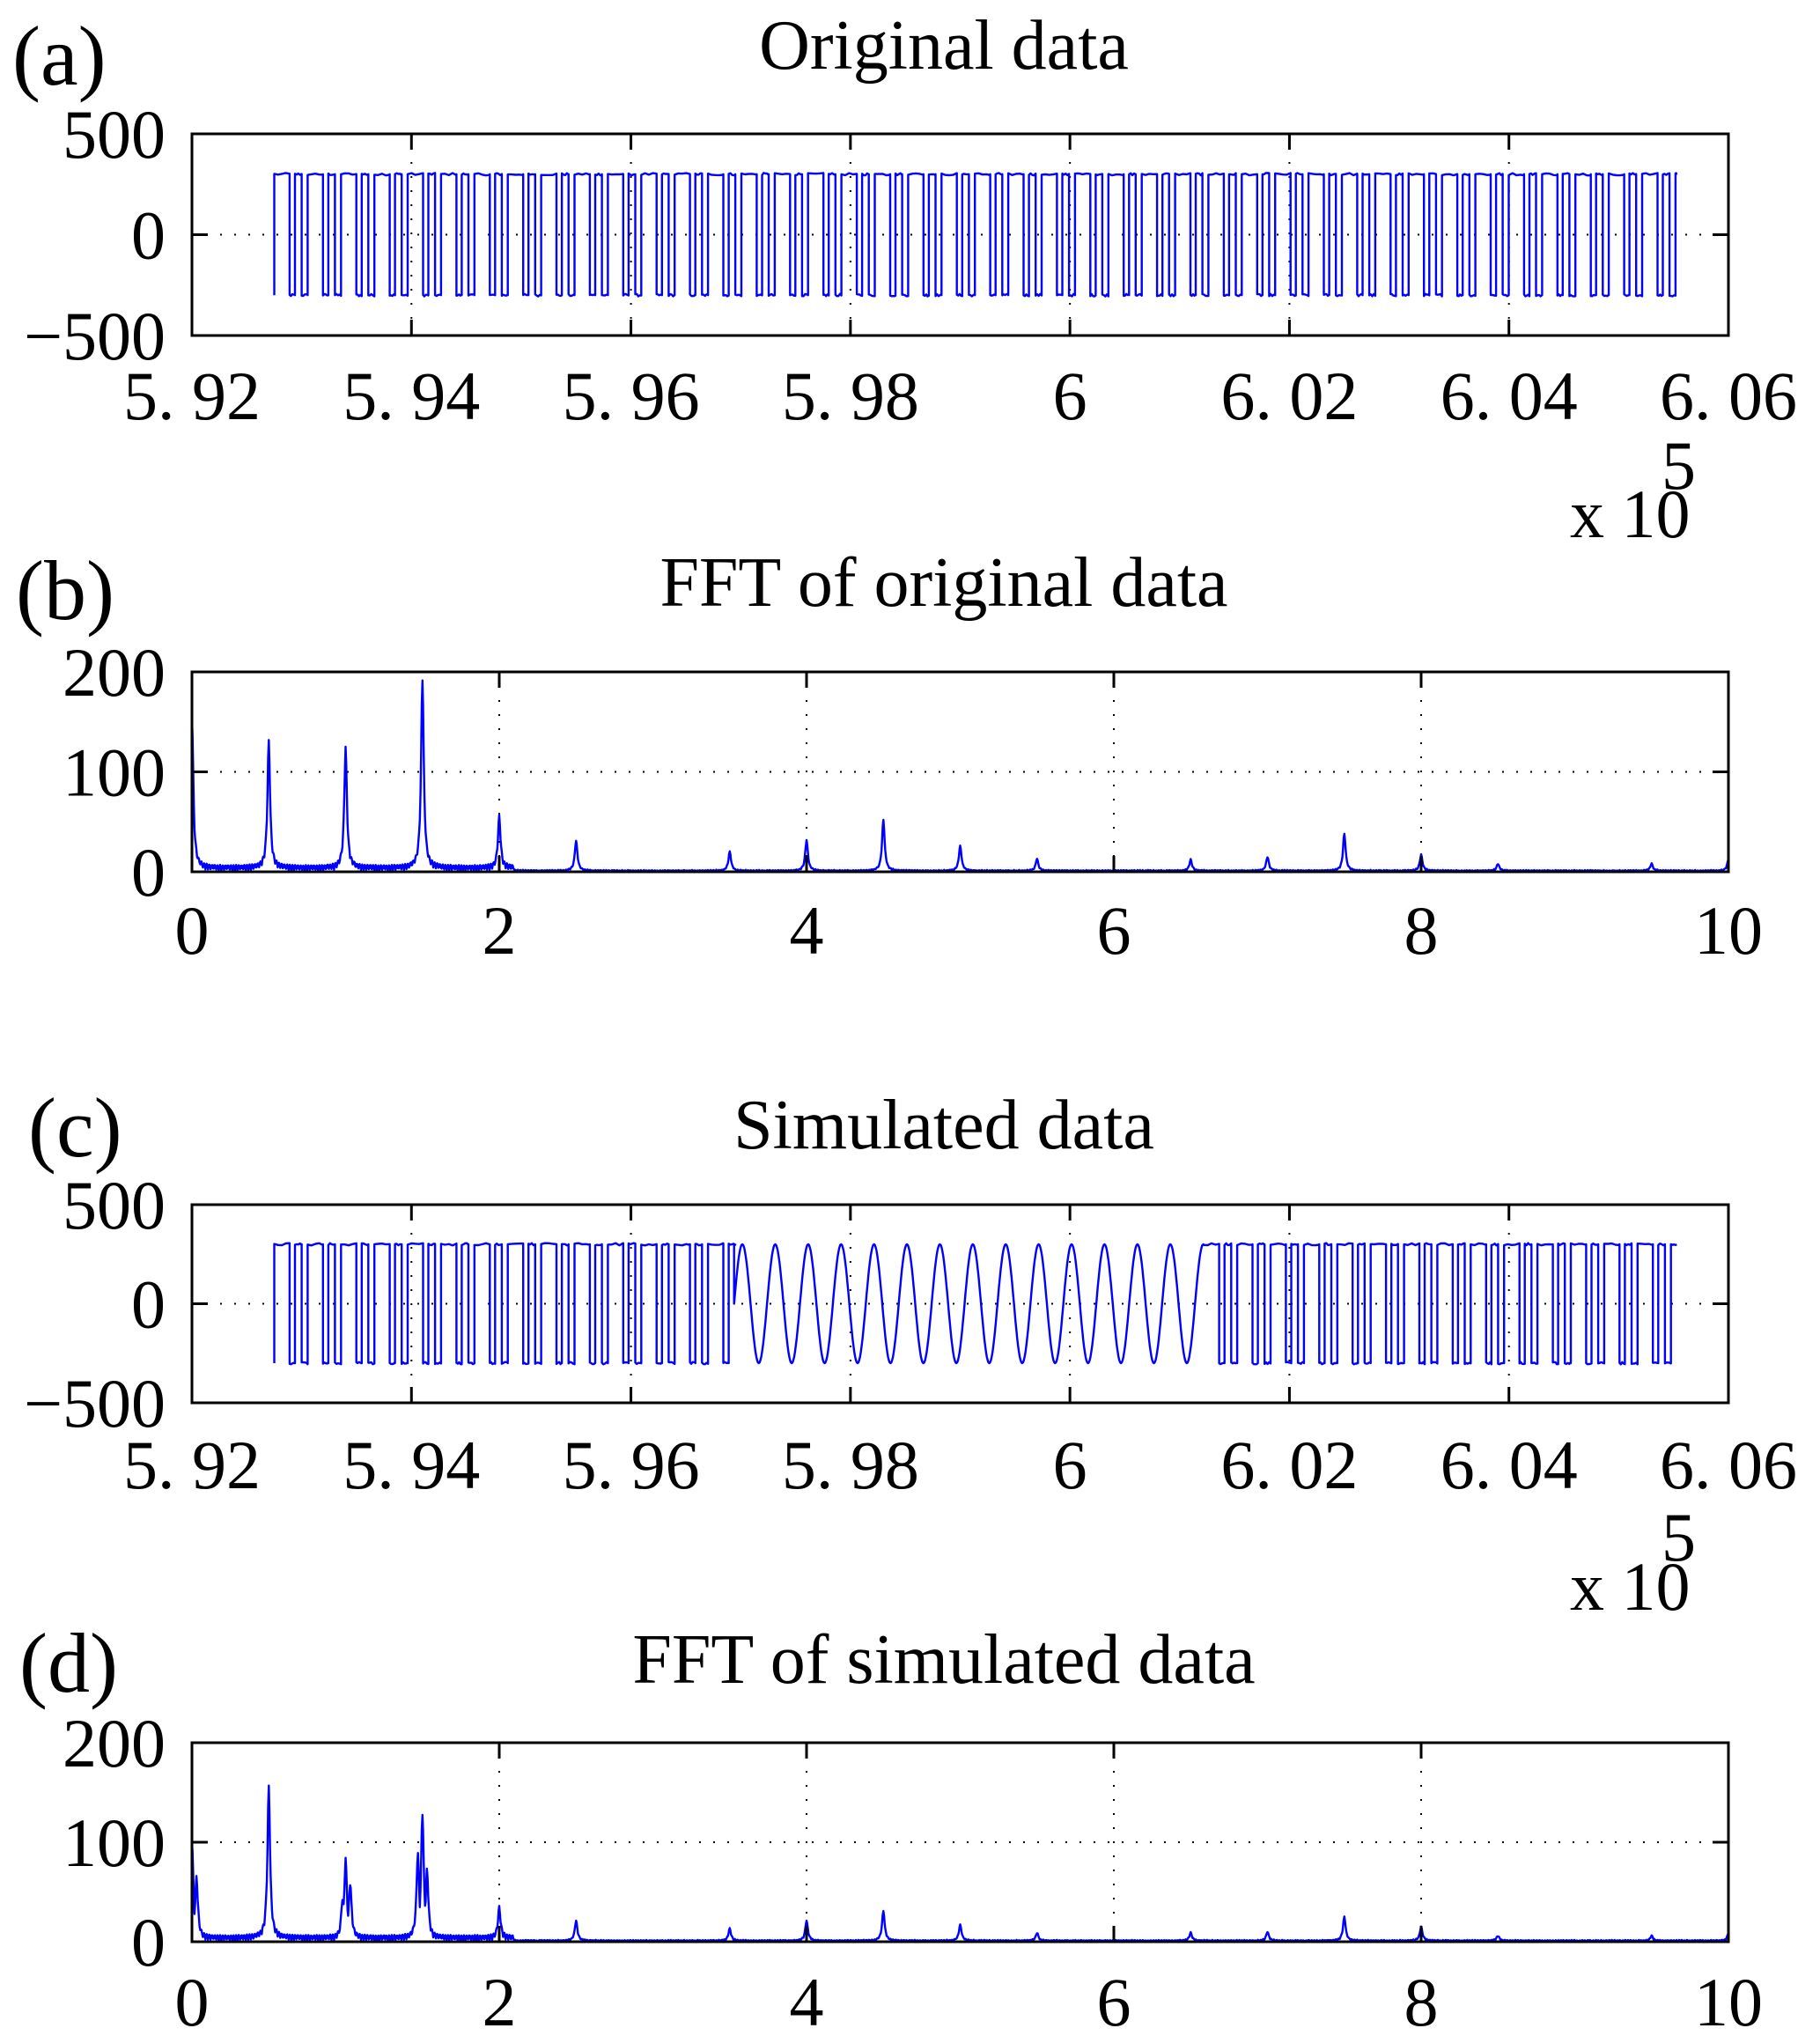  Describe the element at coordinates (65, 590) in the screenshot. I see `panel-label: (b)` at that location.